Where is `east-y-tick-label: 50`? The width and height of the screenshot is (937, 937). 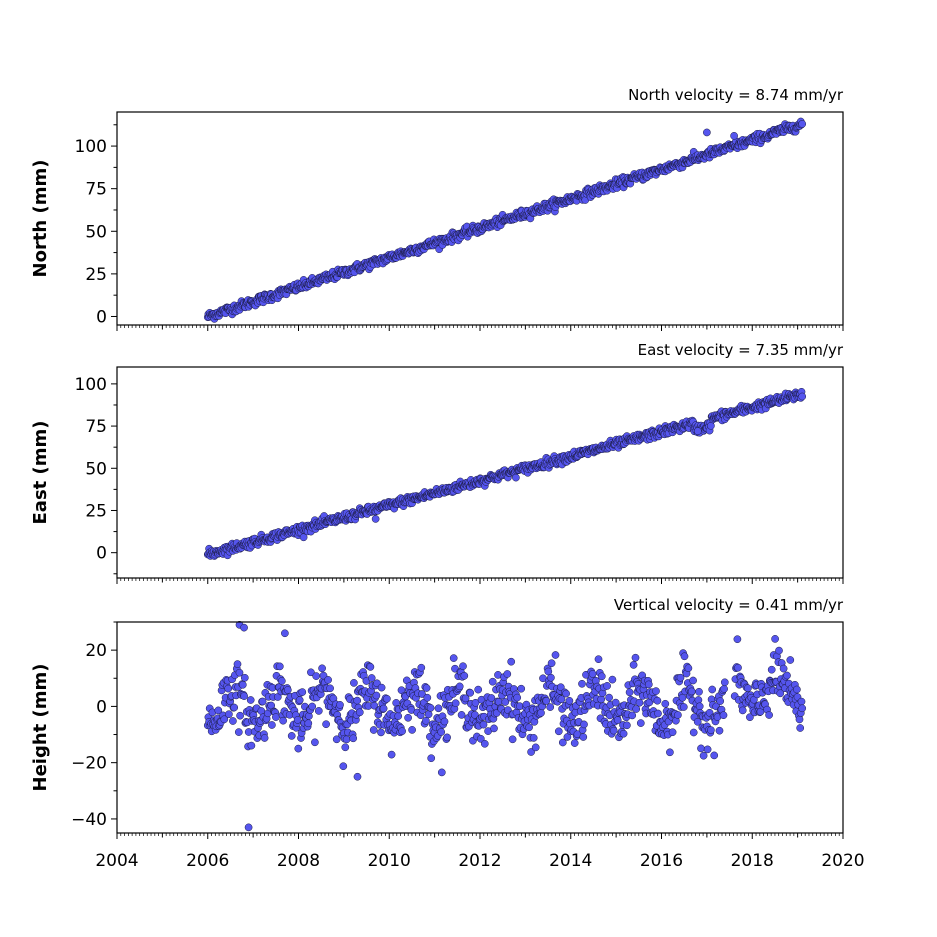 east-y-tick-label: 50 is located at coordinates (96, 469).